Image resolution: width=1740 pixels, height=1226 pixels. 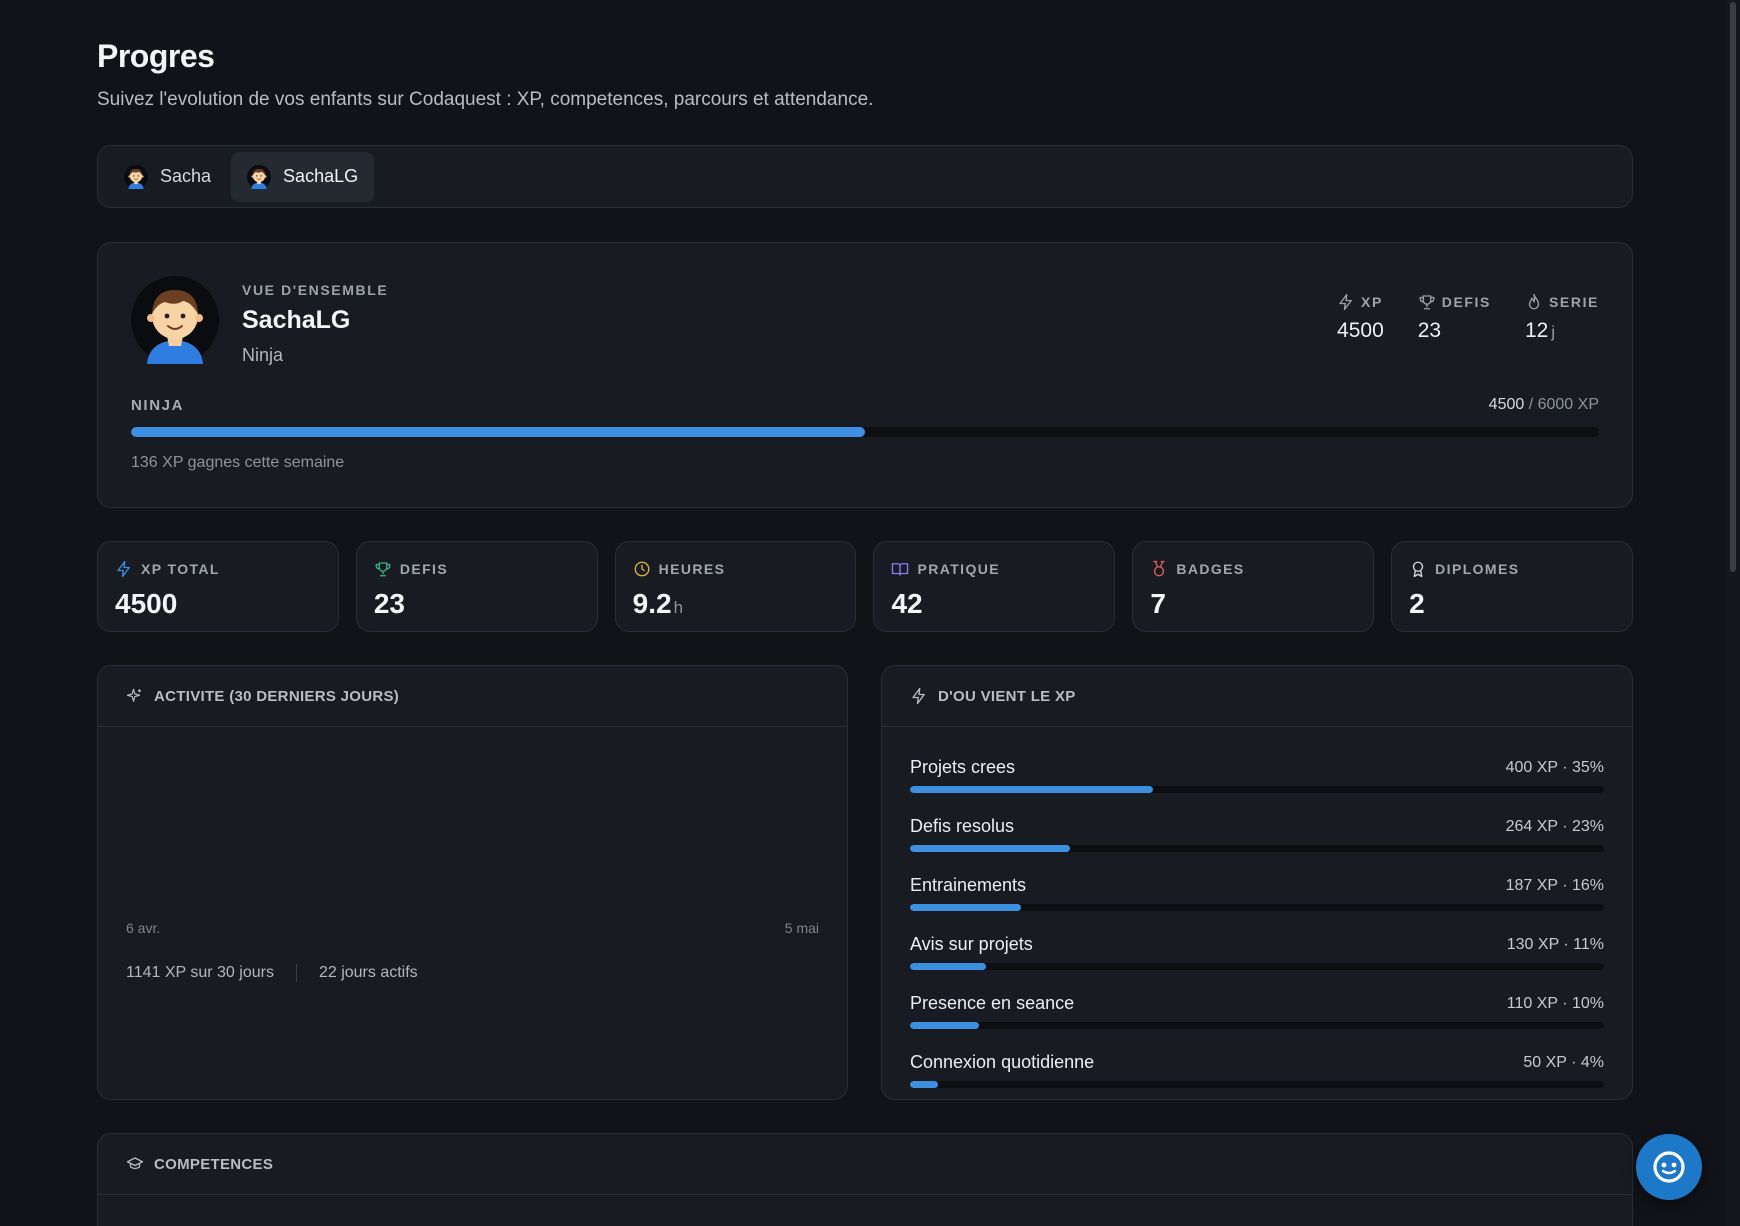 I want to click on xp-sources-title: D'OU VIENT LE XP, so click(x=1007, y=696).